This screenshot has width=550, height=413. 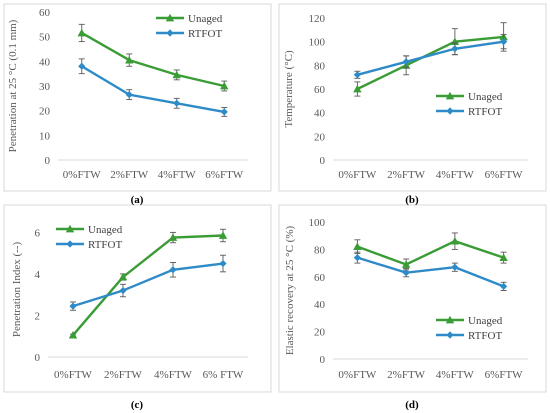 What do you see at coordinates (412, 200) in the screenshot?
I see `caption-b: (b)` at bounding box center [412, 200].